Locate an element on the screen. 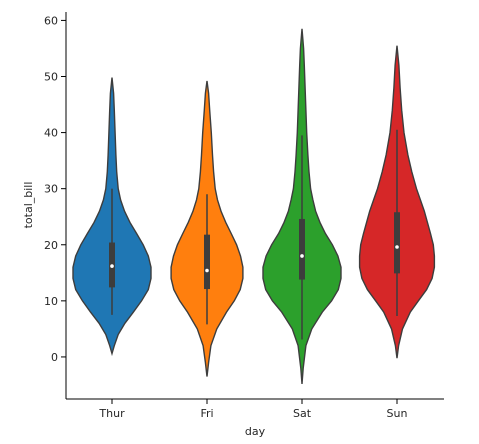 Image resolution: width=479 pixels, height=444 pixels. violin-thur is located at coordinates (112, 217).